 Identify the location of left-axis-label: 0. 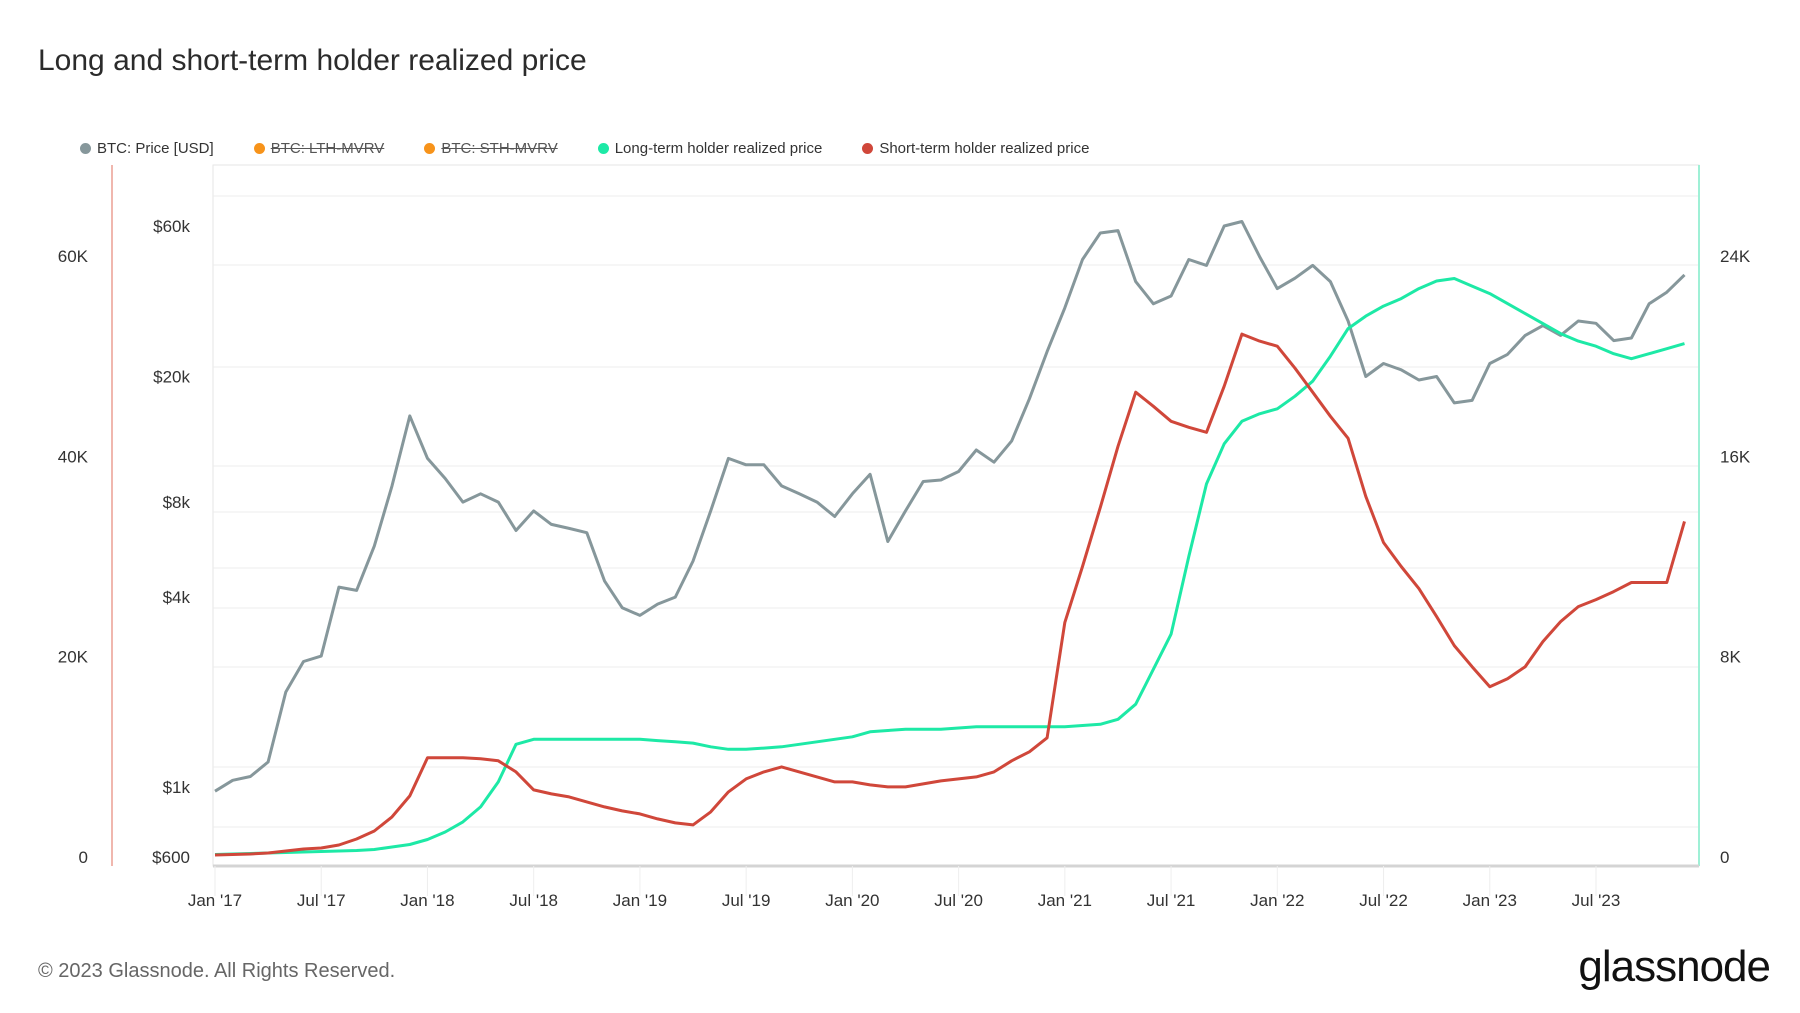
(83, 857).